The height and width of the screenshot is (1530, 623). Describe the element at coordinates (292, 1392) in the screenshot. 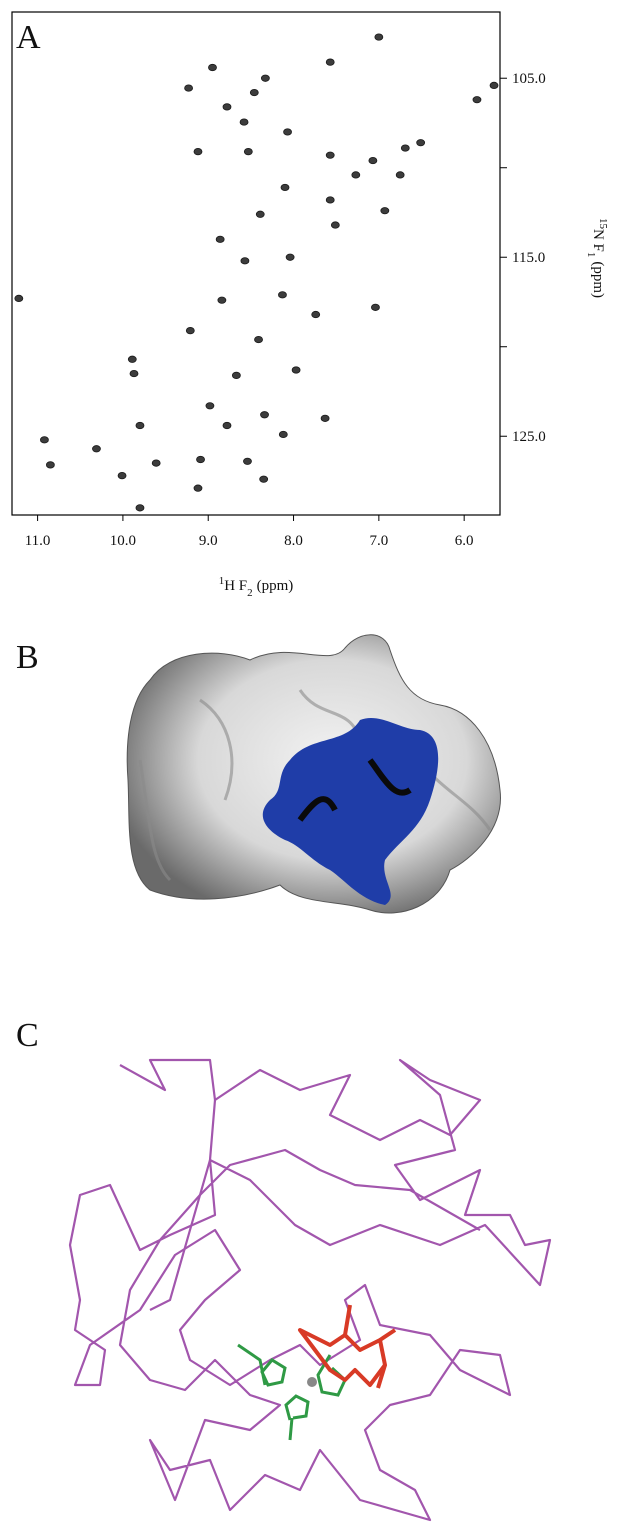

I see `histidine-sidechains` at that location.